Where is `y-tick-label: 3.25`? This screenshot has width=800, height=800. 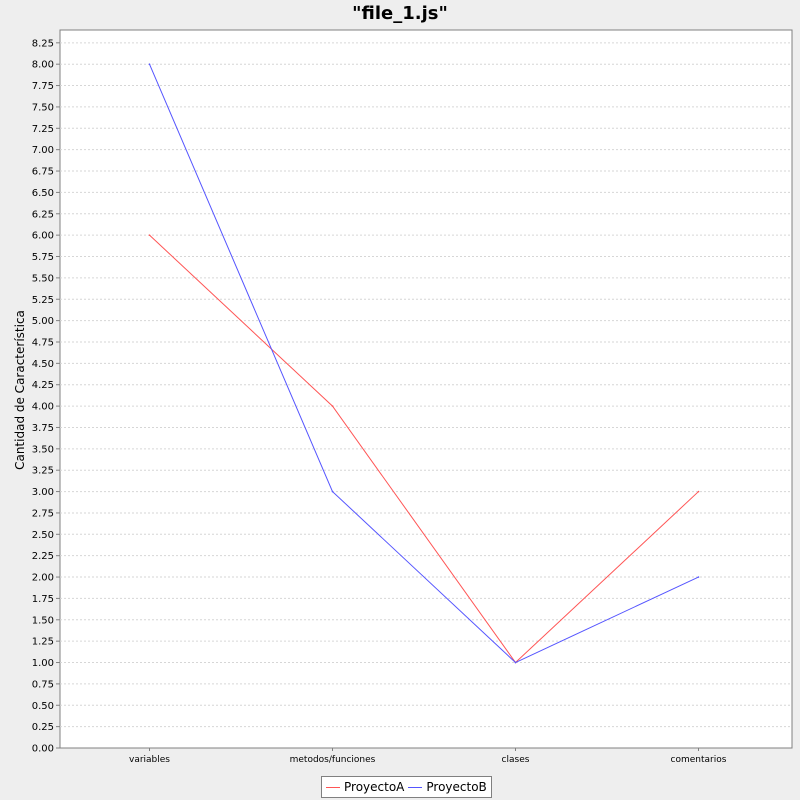 y-tick-label: 3.25 is located at coordinates (43, 471).